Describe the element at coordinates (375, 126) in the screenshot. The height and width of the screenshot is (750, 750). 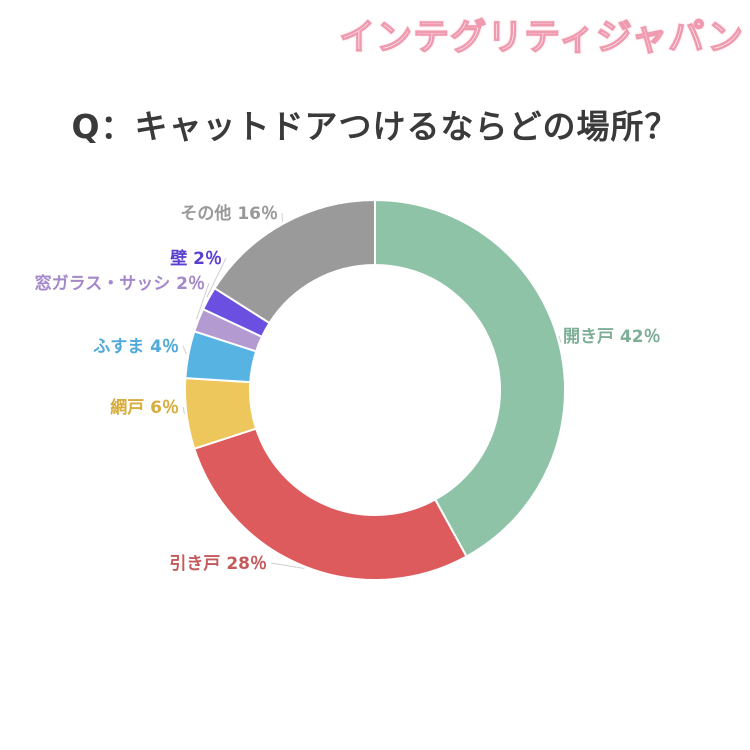
I see `chart-title: Q：キャットドアつけるならどの場所？` at that location.